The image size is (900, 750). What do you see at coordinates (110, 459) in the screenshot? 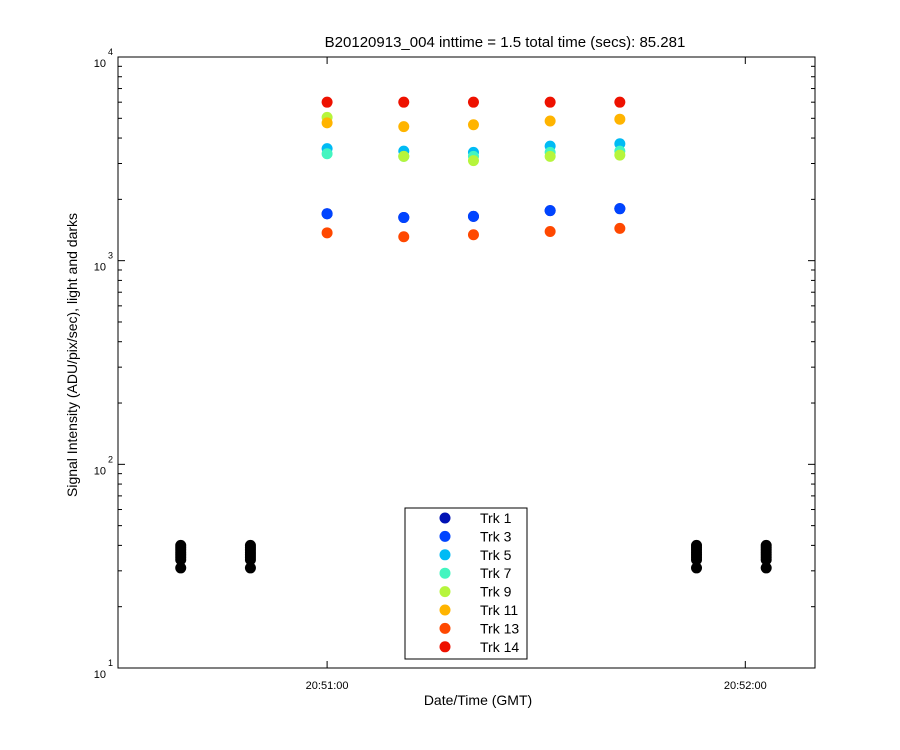
I see `y-tick-exponent: 2` at bounding box center [110, 459].